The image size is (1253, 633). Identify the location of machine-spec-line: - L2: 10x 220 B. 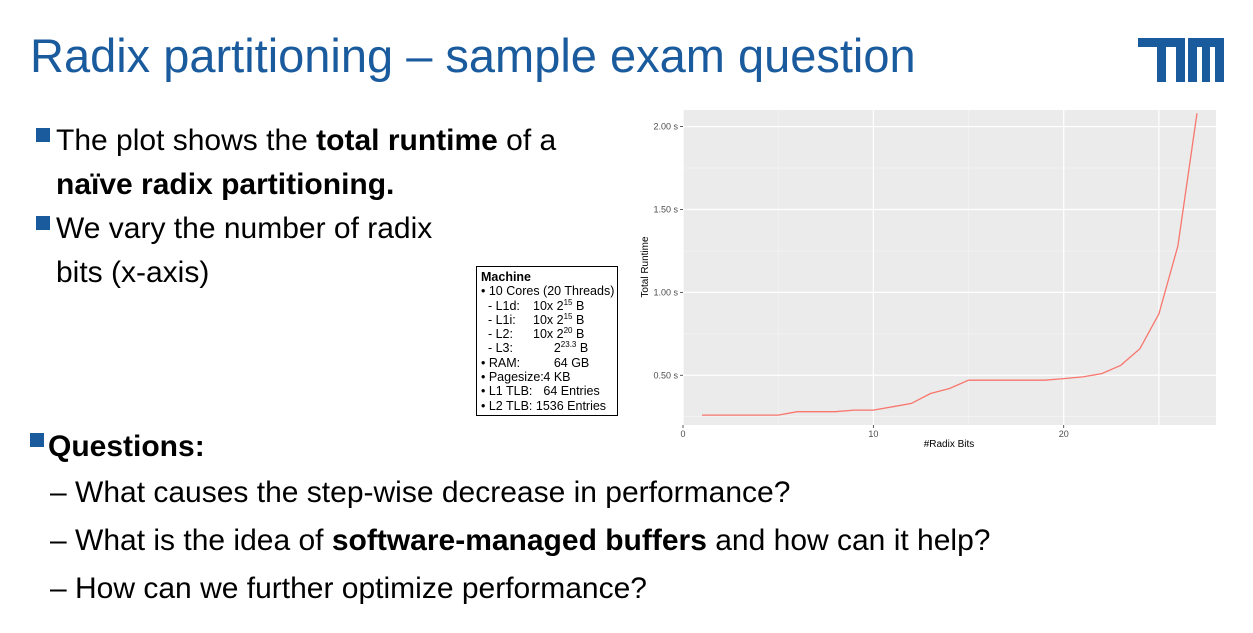
(547, 334).